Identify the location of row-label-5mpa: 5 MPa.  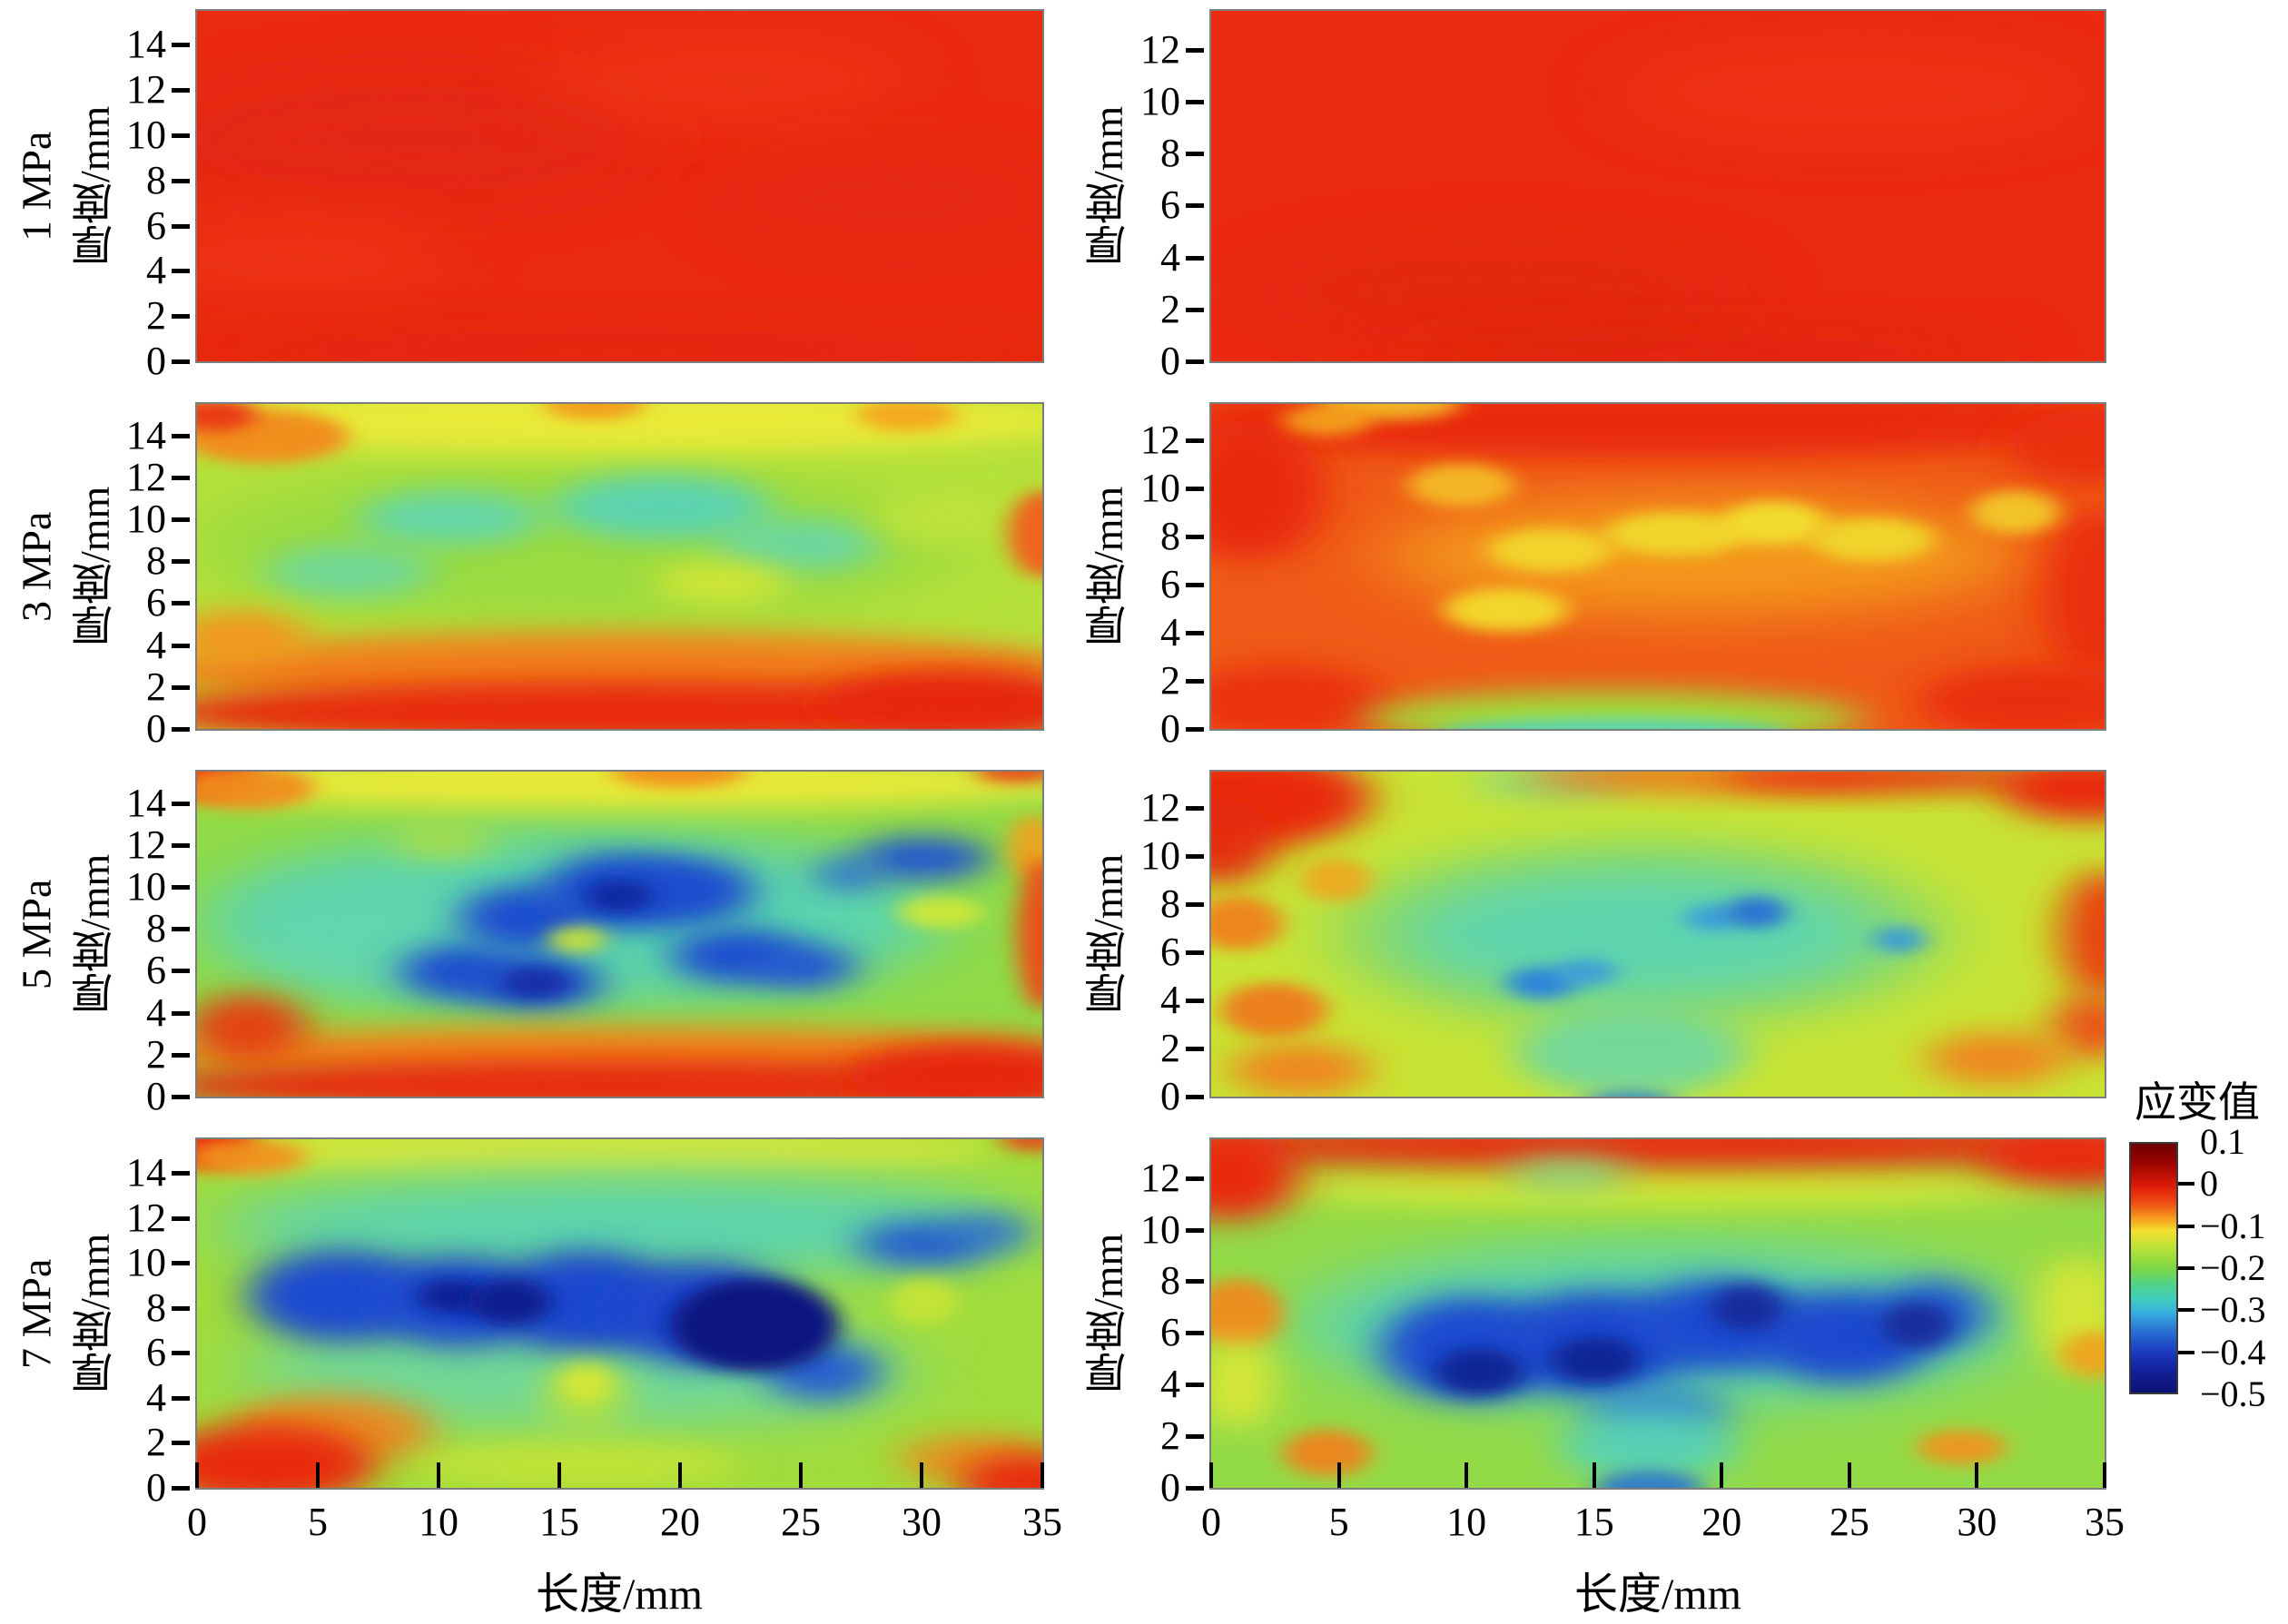
(36, 934).